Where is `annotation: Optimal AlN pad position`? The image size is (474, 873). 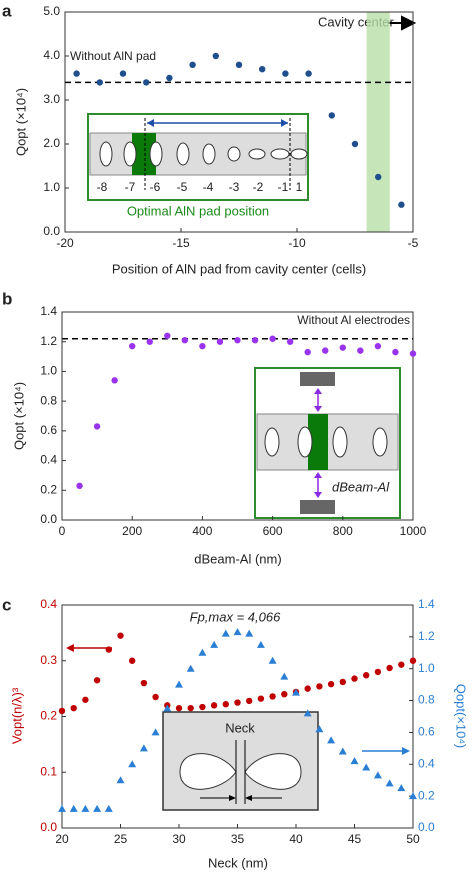 annotation: Optimal AlN pad position is located at coordinates (198, 210).